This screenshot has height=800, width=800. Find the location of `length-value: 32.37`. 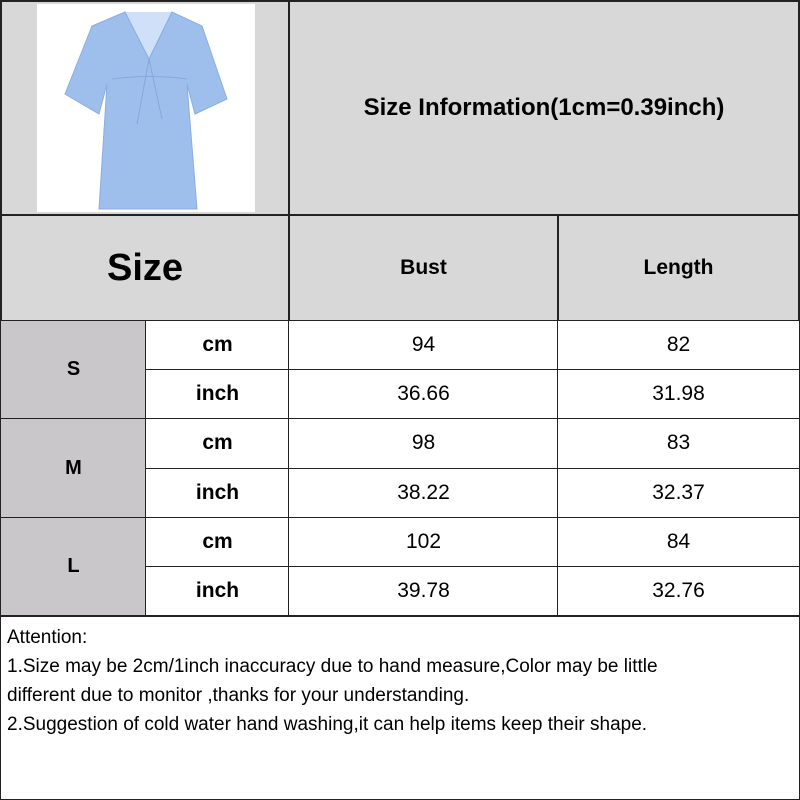

length-value: 32.37 is located at coordinates (678, 492).